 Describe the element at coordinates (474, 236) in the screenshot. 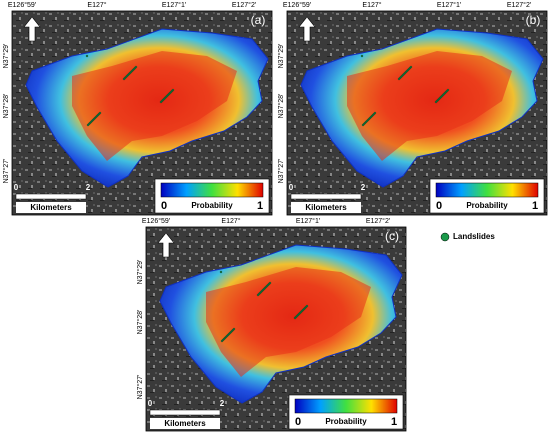

I see `landslides-legend: Landslides` at that location.